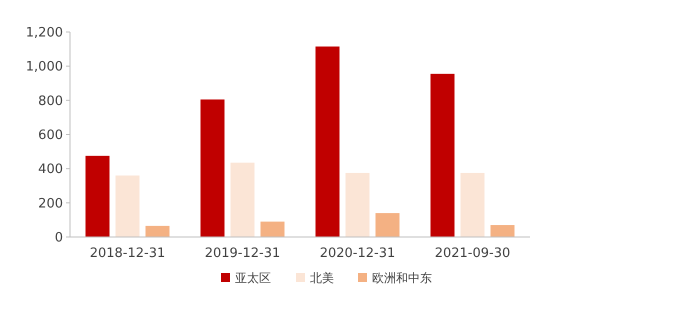  I want to click on legend-label: 北美, so click(322, 278).